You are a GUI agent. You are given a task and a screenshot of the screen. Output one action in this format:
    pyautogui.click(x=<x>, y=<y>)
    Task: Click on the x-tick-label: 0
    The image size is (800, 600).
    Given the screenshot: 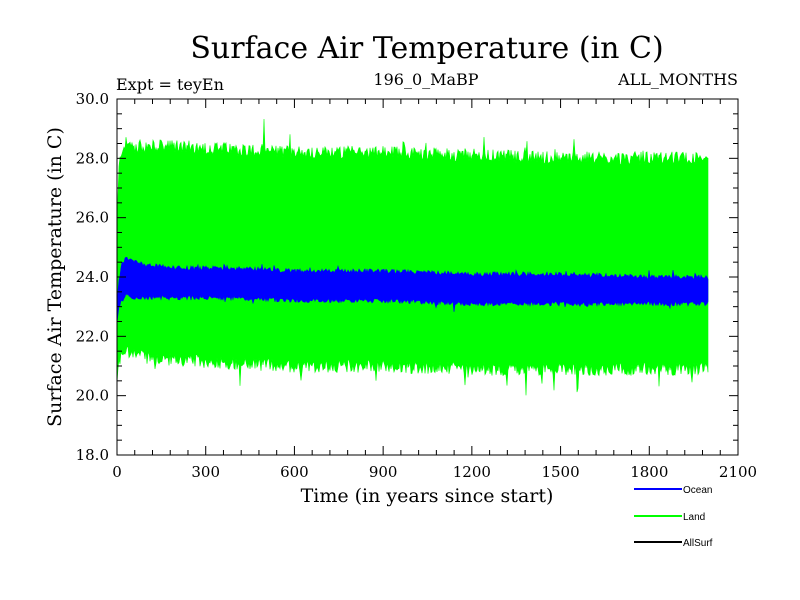 What is the action you would take?
    pyautogui.click(x=117, y=472)
    